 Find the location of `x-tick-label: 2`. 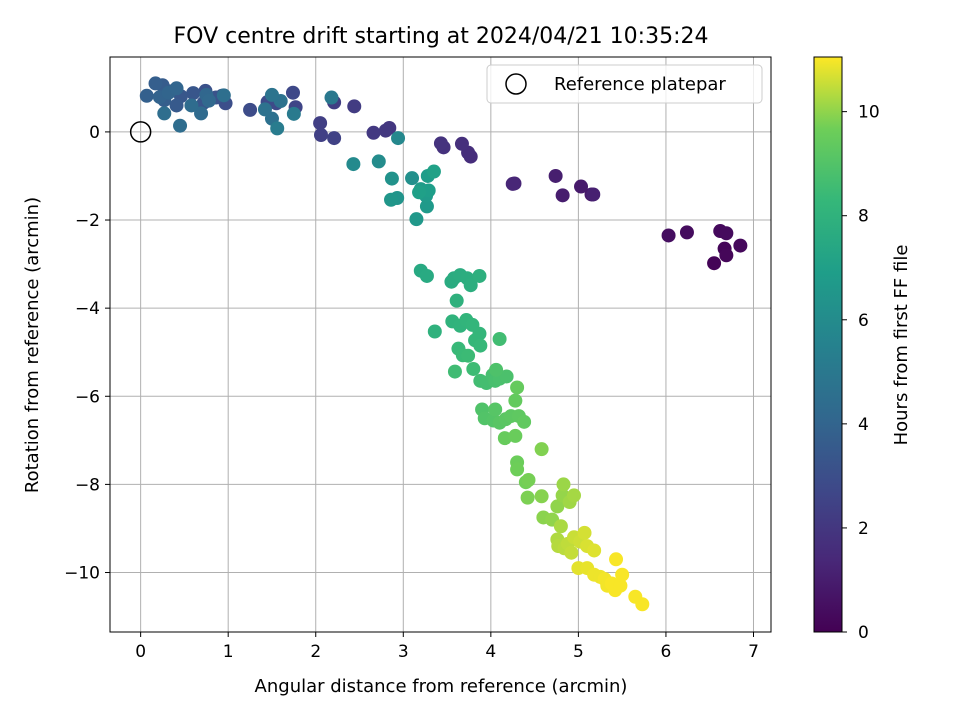

x-tick-label: 2 is located at coordinates (315, 652).